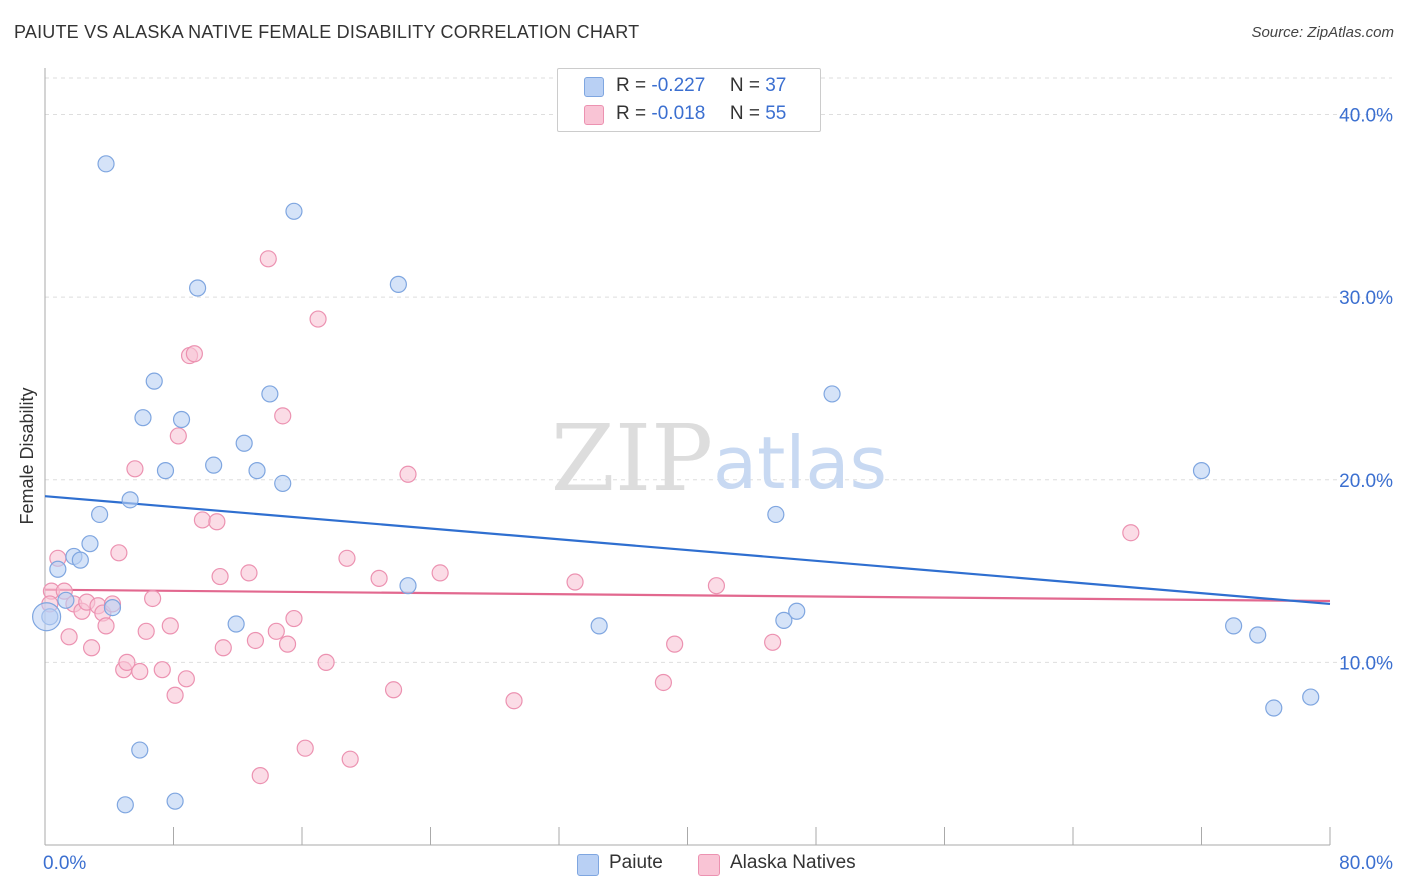  Describe the element at coordinates (1366, 481) in the screenshot. I see `y-tick-label: 20.0%` at that location.